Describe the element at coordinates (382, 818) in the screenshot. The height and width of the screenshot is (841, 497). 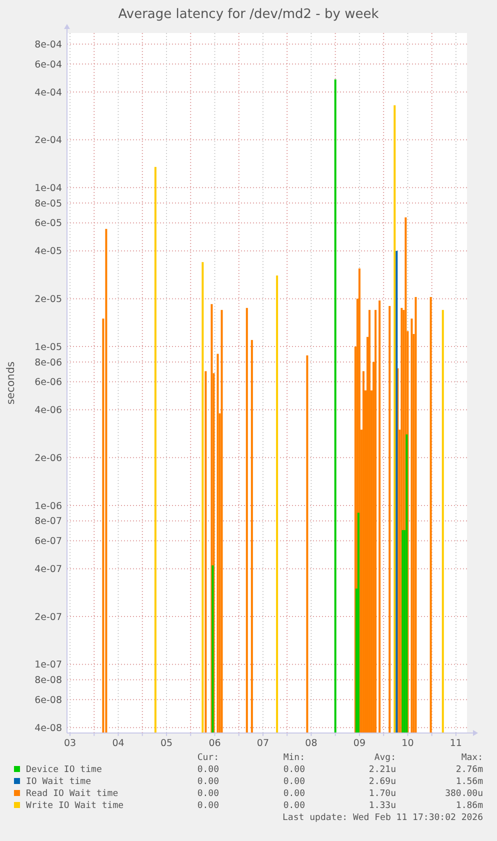
I see `text: Last update: Wed Feb 11 17:30:02 2026` at that location.